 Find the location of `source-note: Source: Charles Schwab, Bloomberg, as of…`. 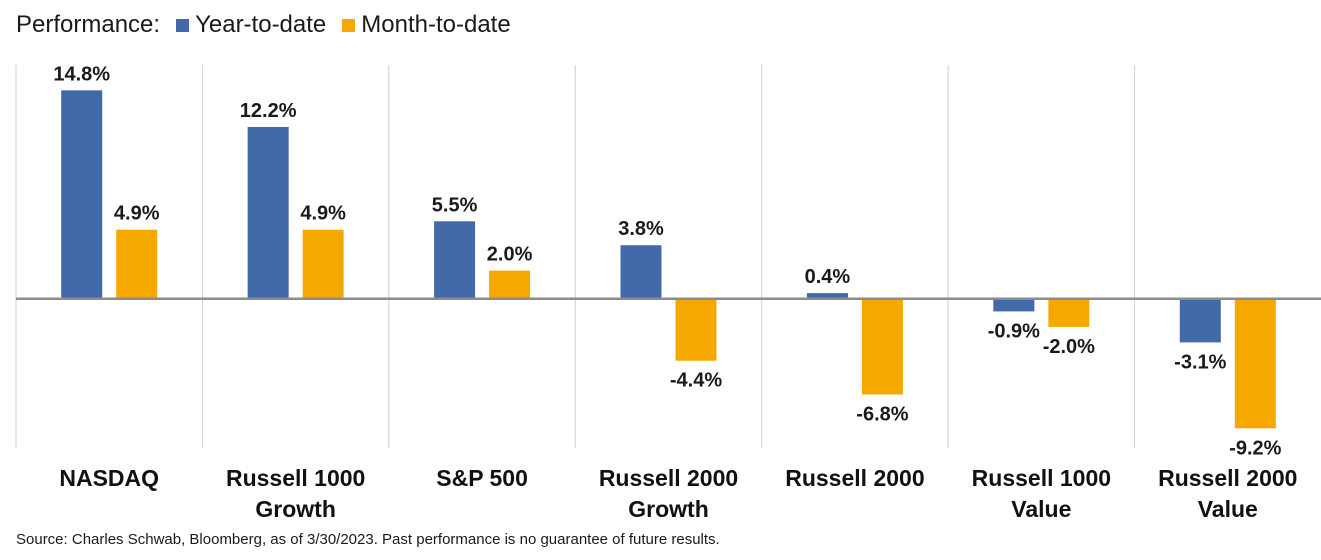

source-note: Source: Charles Schwab, Bloomberg, as of… is located at coordinates (368, 539).